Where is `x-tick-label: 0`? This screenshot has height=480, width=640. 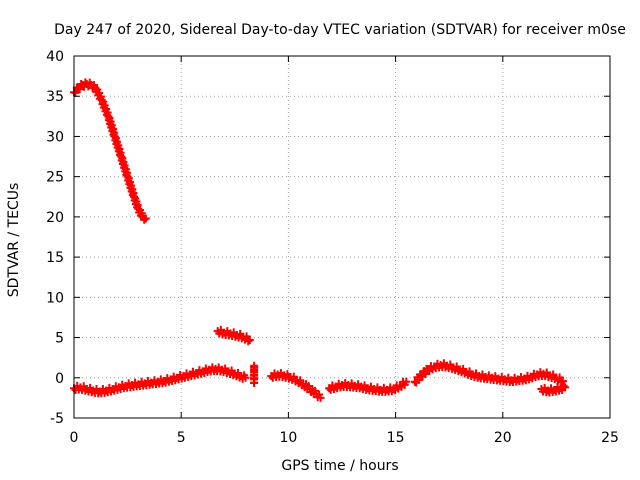
x-tick-label: 0 is located at coordinates (74, 438).